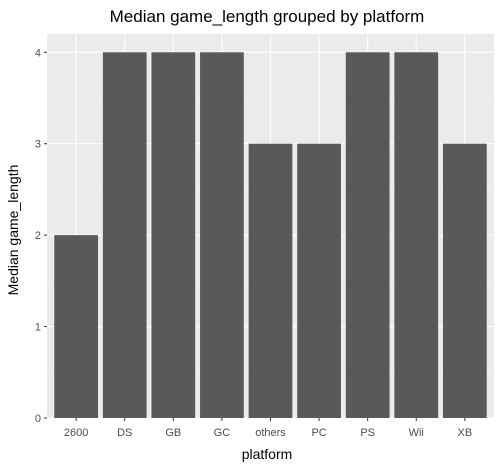 This screenshot has width=500, height=475. Describe the element at coordinates (124, 433) in the screenshot. I see `x-tick-label: DS` at that location.